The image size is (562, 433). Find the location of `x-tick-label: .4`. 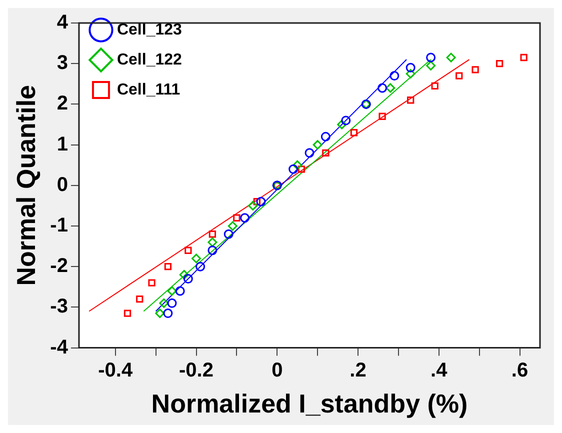

x-tick-label: .4 is located at coordinates (439, 370).